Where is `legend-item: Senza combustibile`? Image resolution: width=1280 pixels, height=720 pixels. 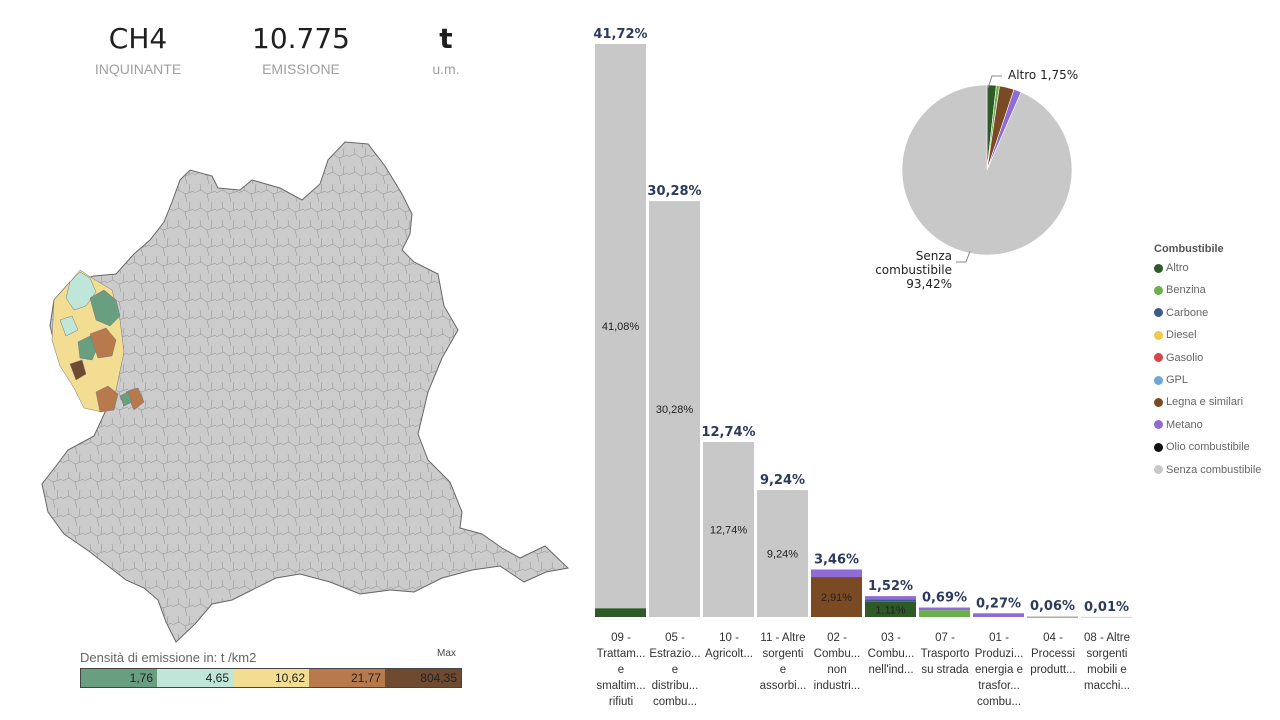 legend-item: Senza combustibile is located at coordinates (1207, 470).